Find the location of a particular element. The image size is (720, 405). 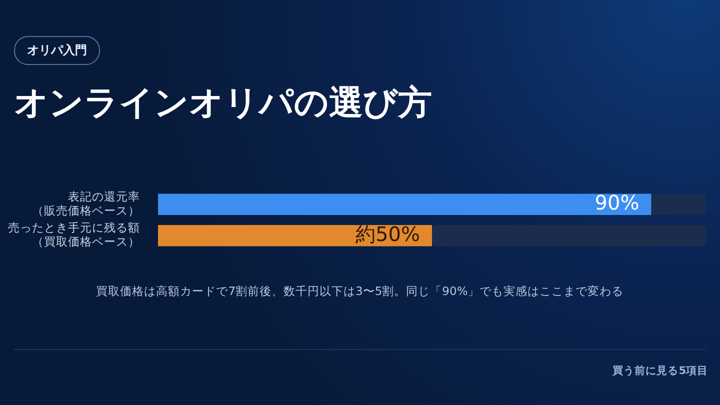

y-tick-label: 売ったとき手元に残る額（買取価格ベース） is located at coordinates (74, 234).